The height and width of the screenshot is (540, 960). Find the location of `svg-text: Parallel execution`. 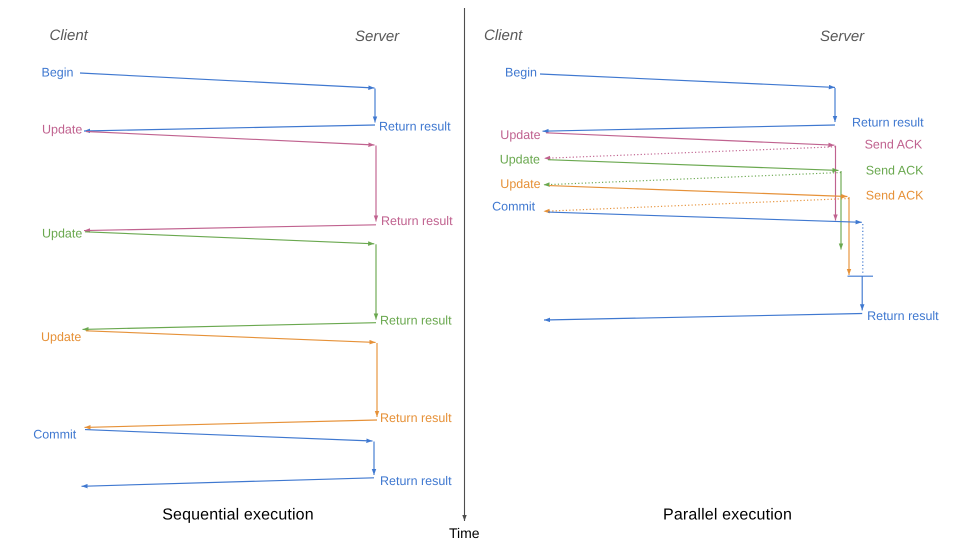

svg-text: Parallel execution is located at coordinates (727, 515).